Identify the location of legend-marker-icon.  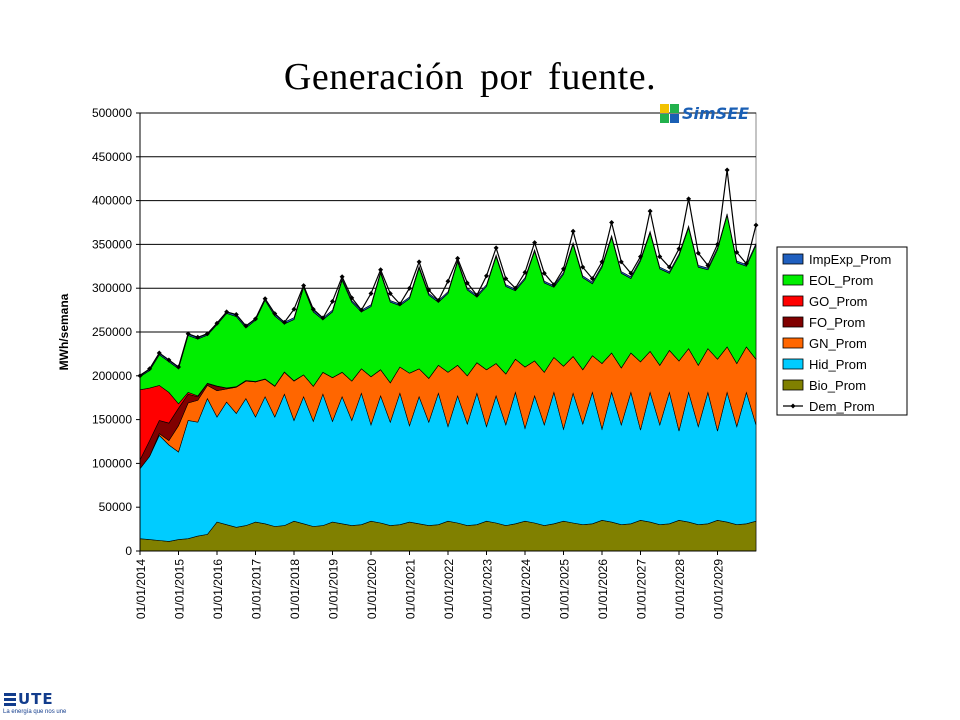
(793, 406).